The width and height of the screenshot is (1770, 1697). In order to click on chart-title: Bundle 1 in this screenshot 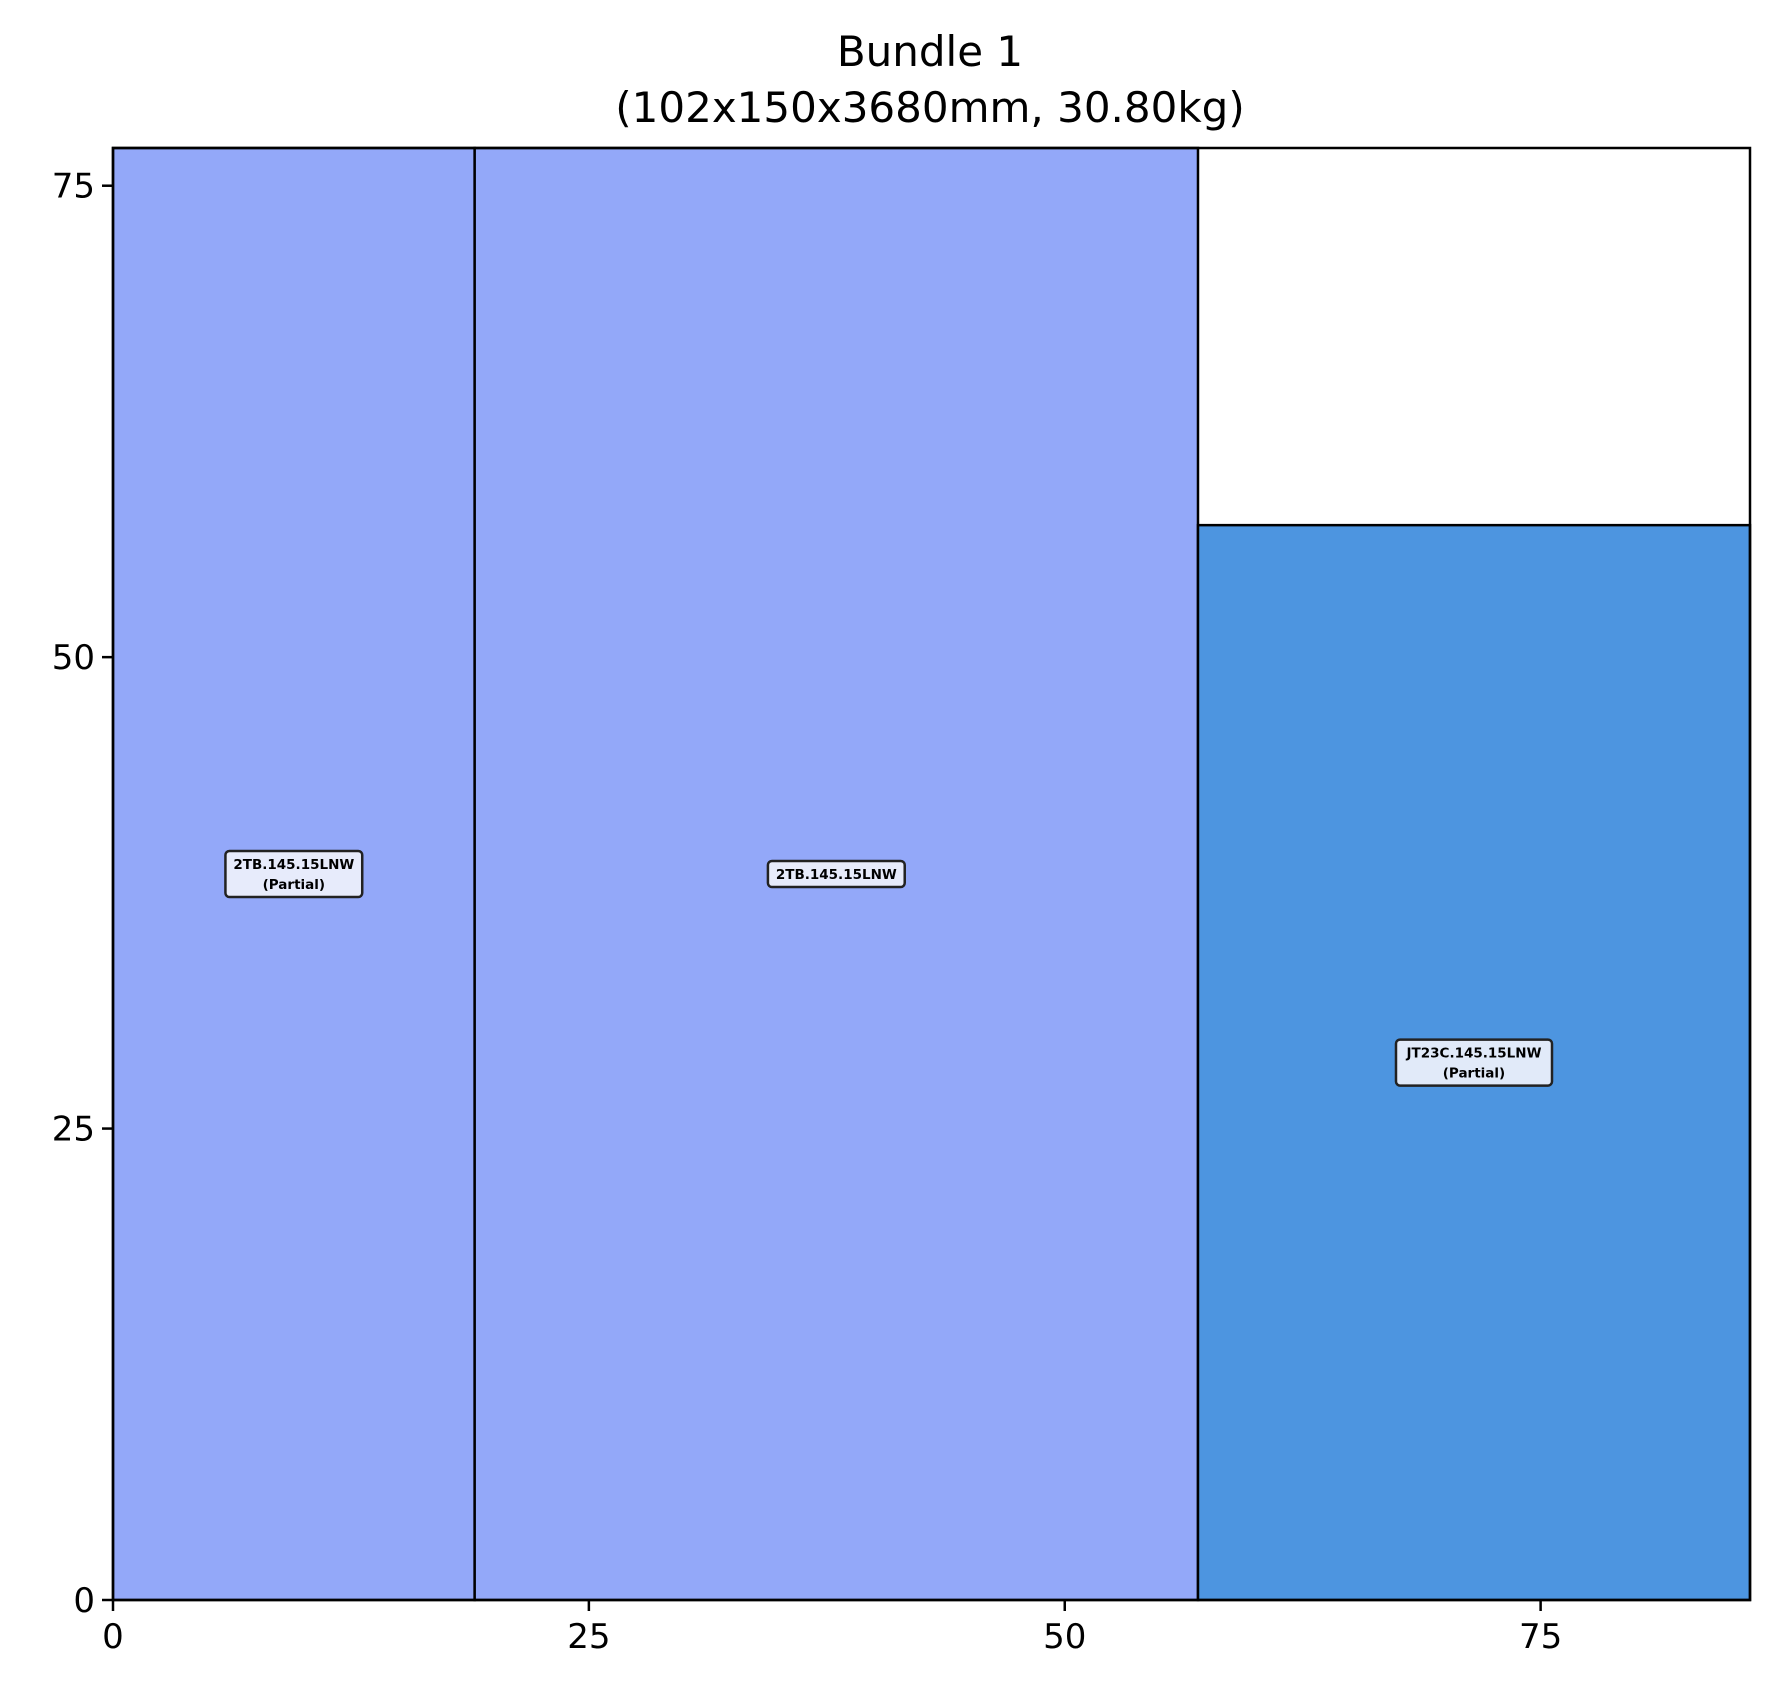, I will do `click(930, 51)`.